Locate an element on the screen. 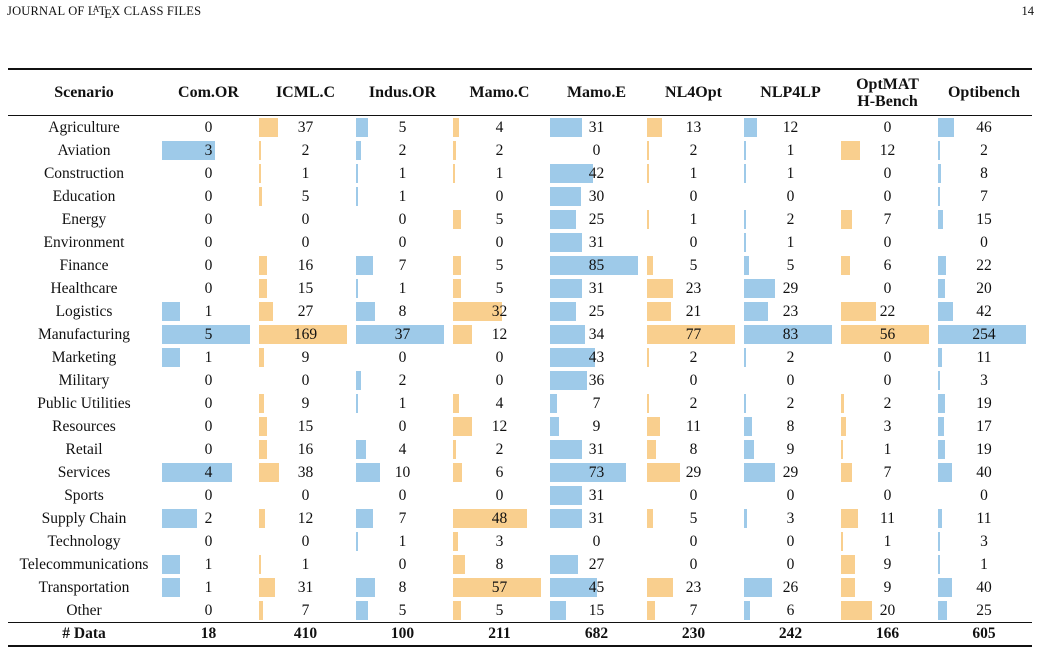  cell-value: 169 is located at coordinates (305, 334).